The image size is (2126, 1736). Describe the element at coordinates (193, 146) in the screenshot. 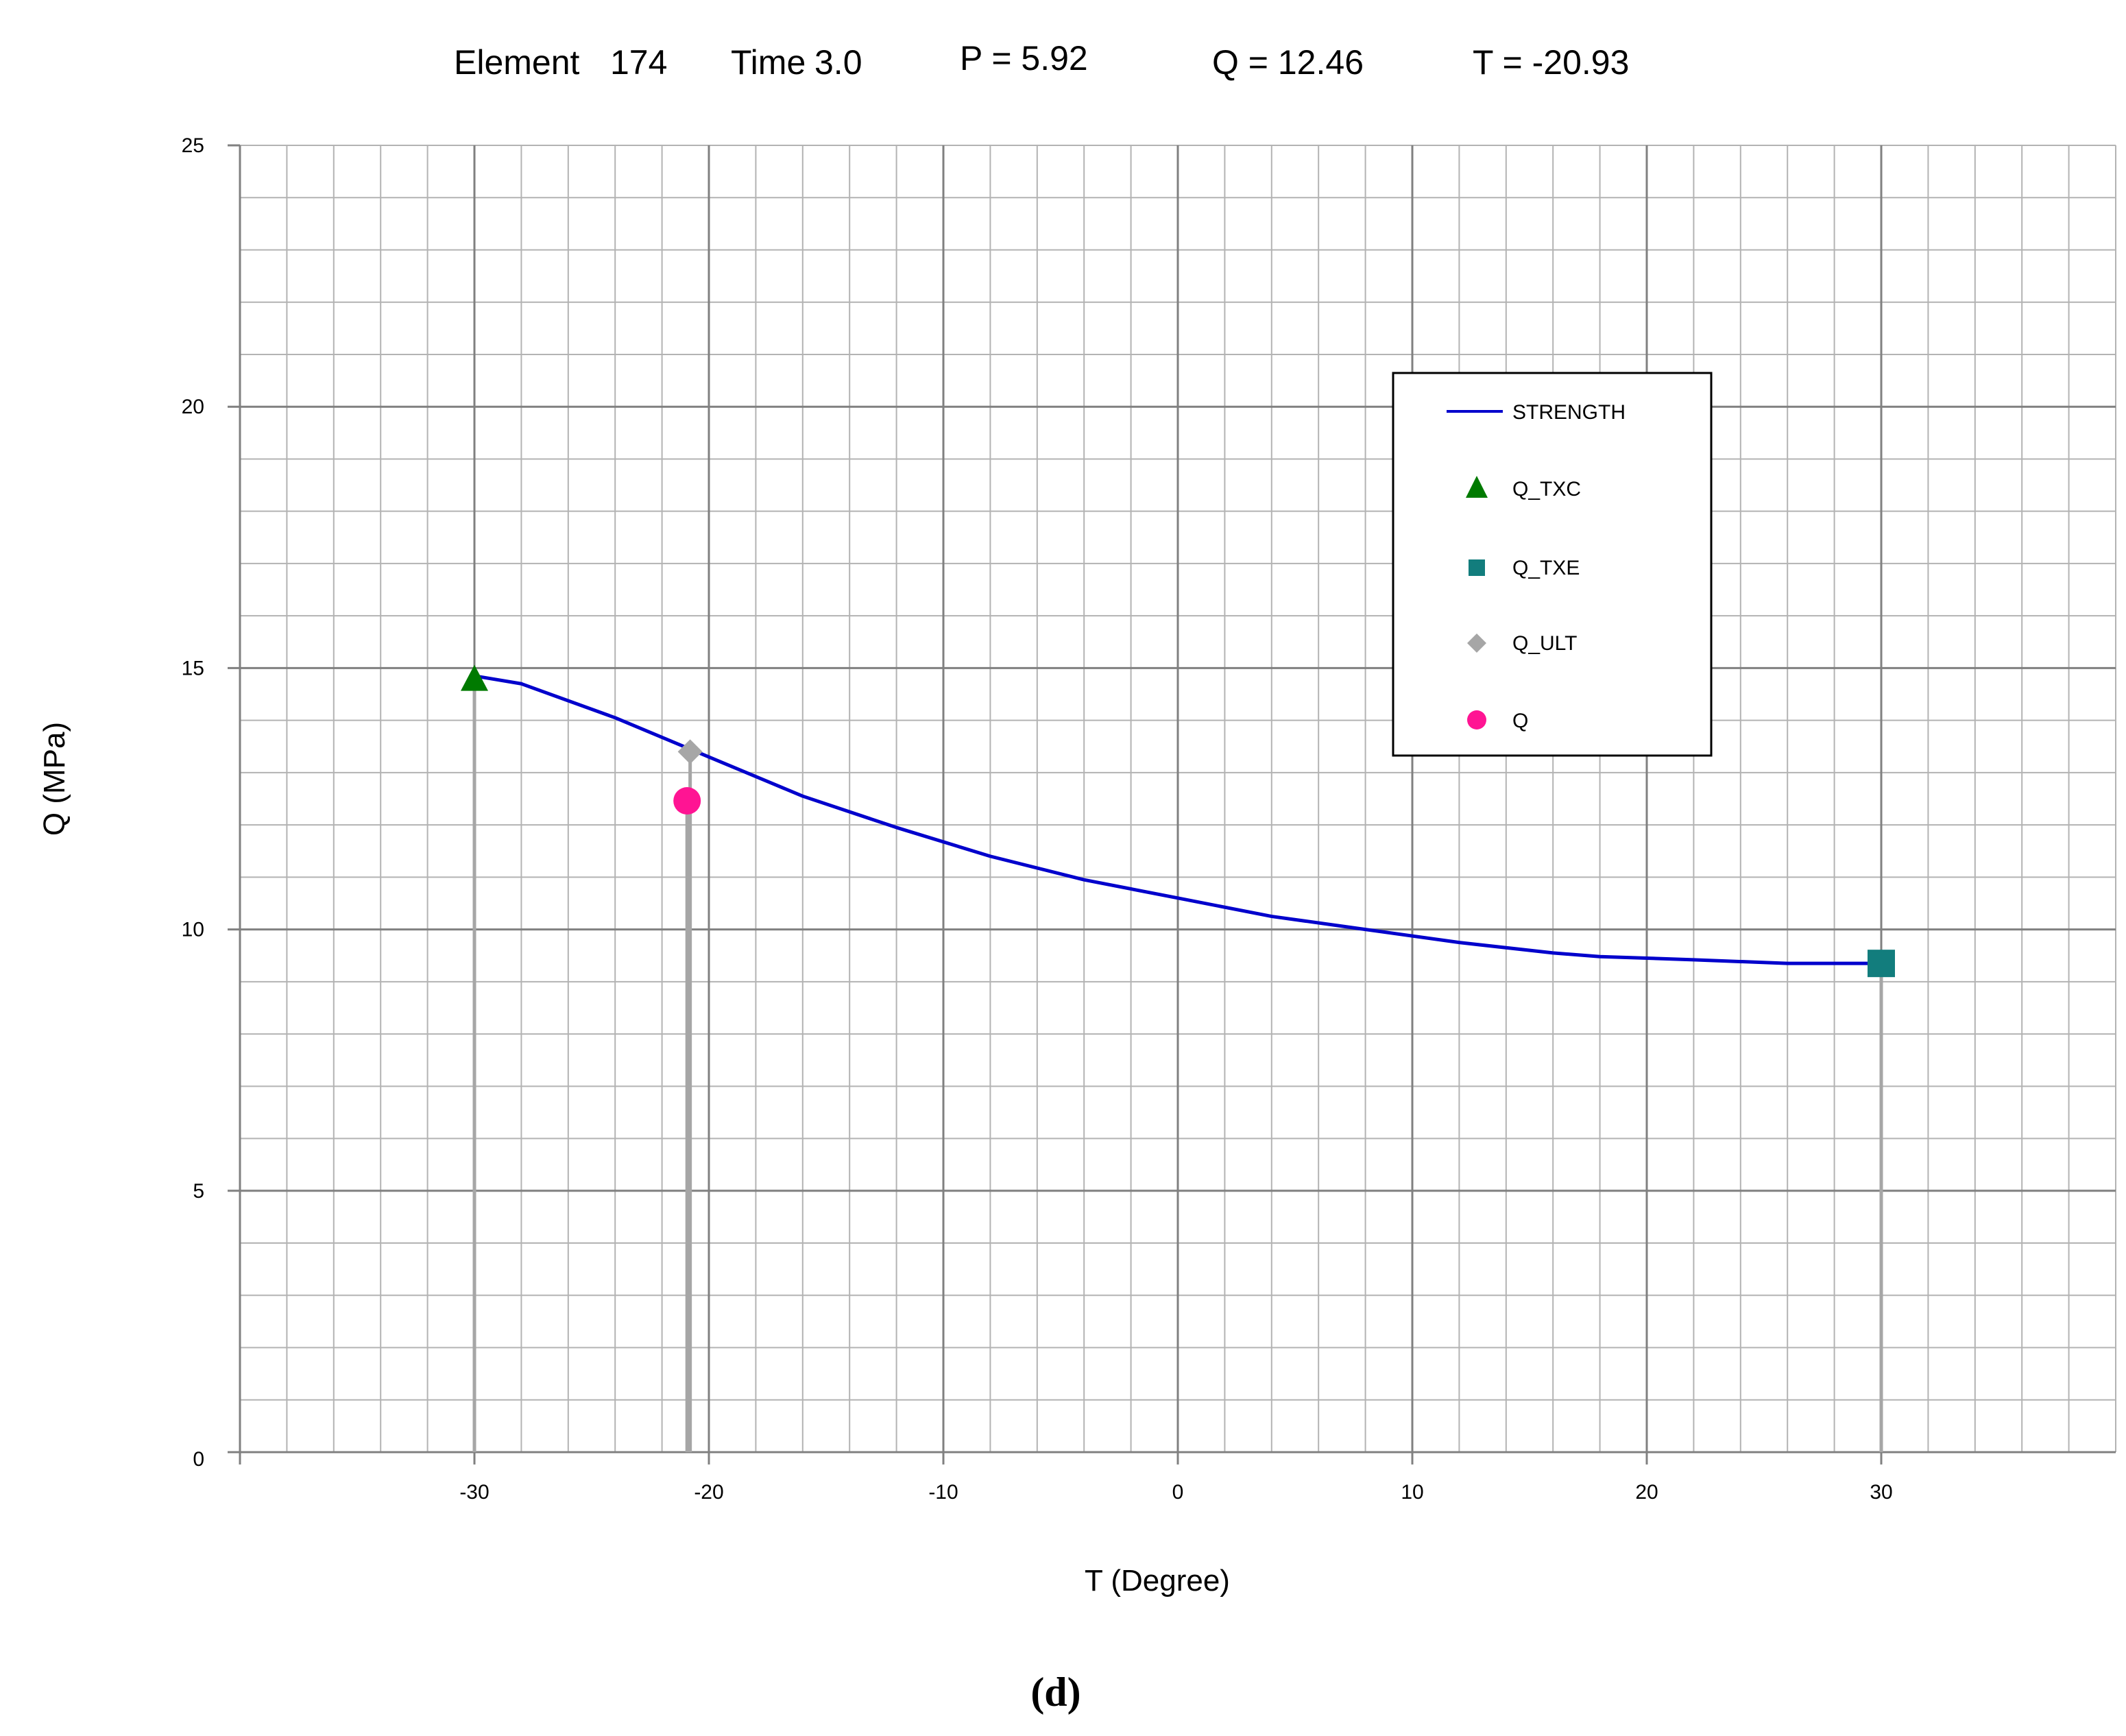

I see `y-tick-label: 25` at that location.